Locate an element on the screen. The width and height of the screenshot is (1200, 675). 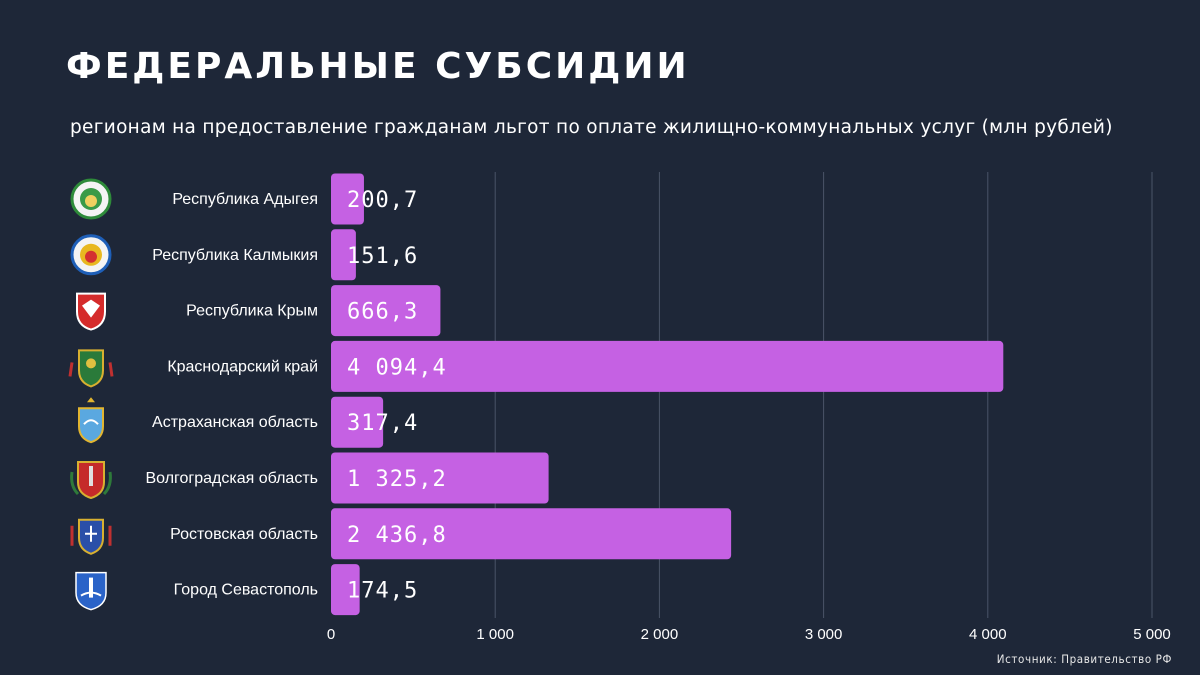
volgograd-coat-of-arms-icon is located at coordinates (91, 480).